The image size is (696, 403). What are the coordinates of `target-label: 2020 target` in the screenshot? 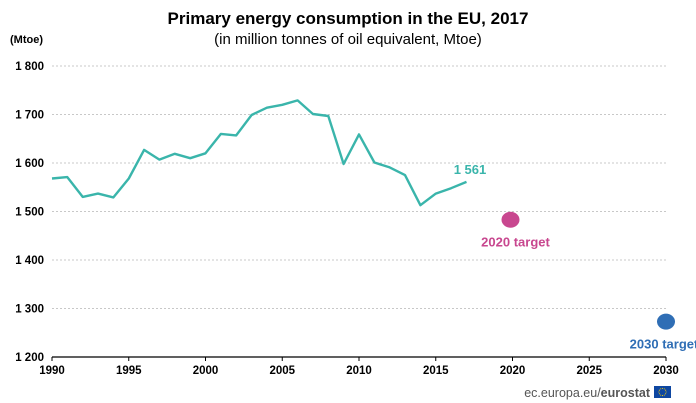 It's located at (515, 242).